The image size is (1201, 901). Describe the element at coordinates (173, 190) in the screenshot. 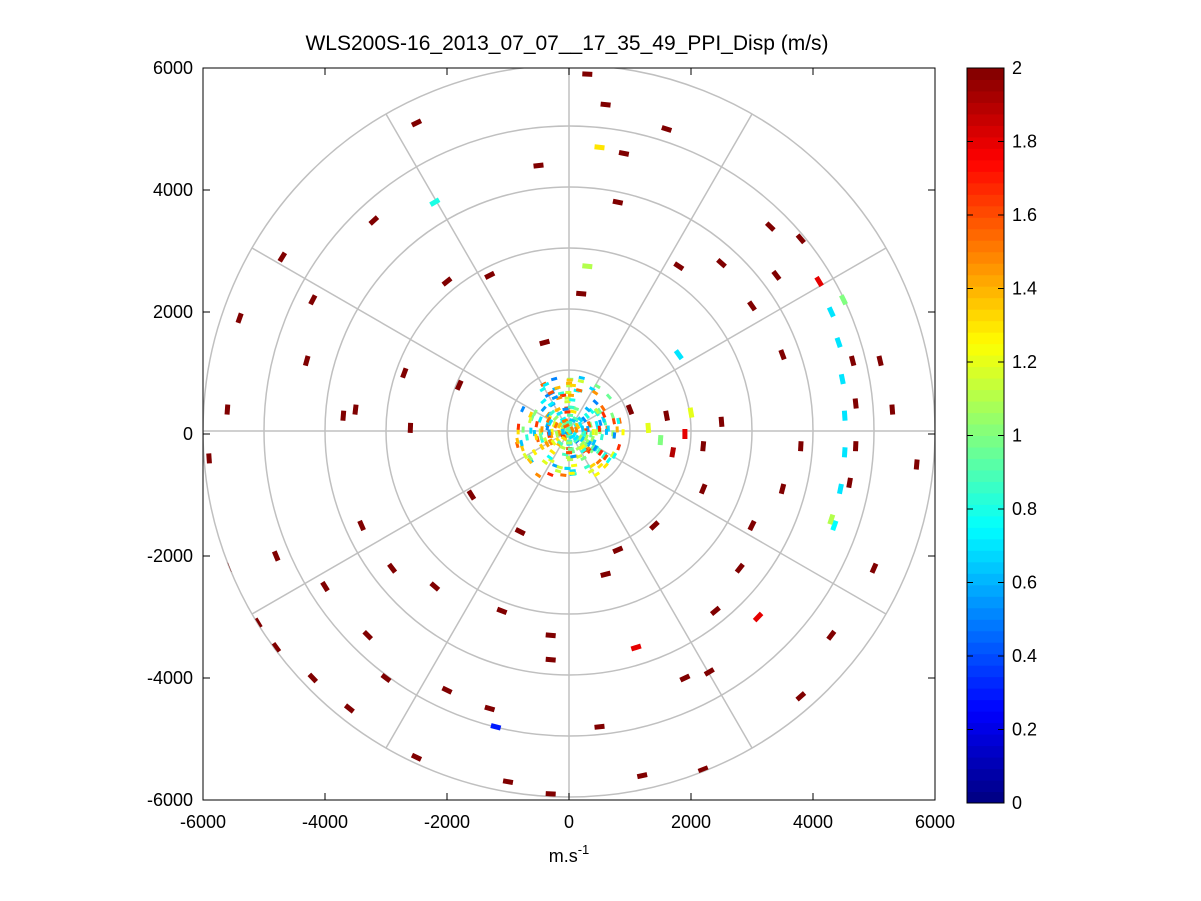

I see `y-tick-label: 4000` at that location.